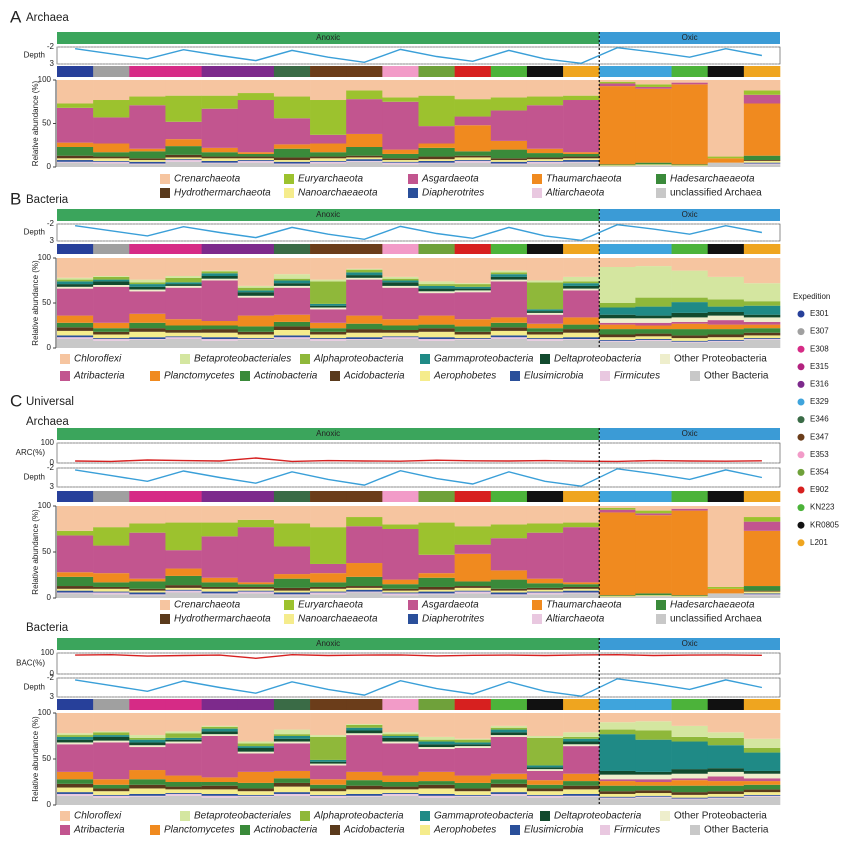  What do you see at coordinates (34, 232) in the screenshot?
I see `depth-label: Depth` at bounding box center [34, 232].